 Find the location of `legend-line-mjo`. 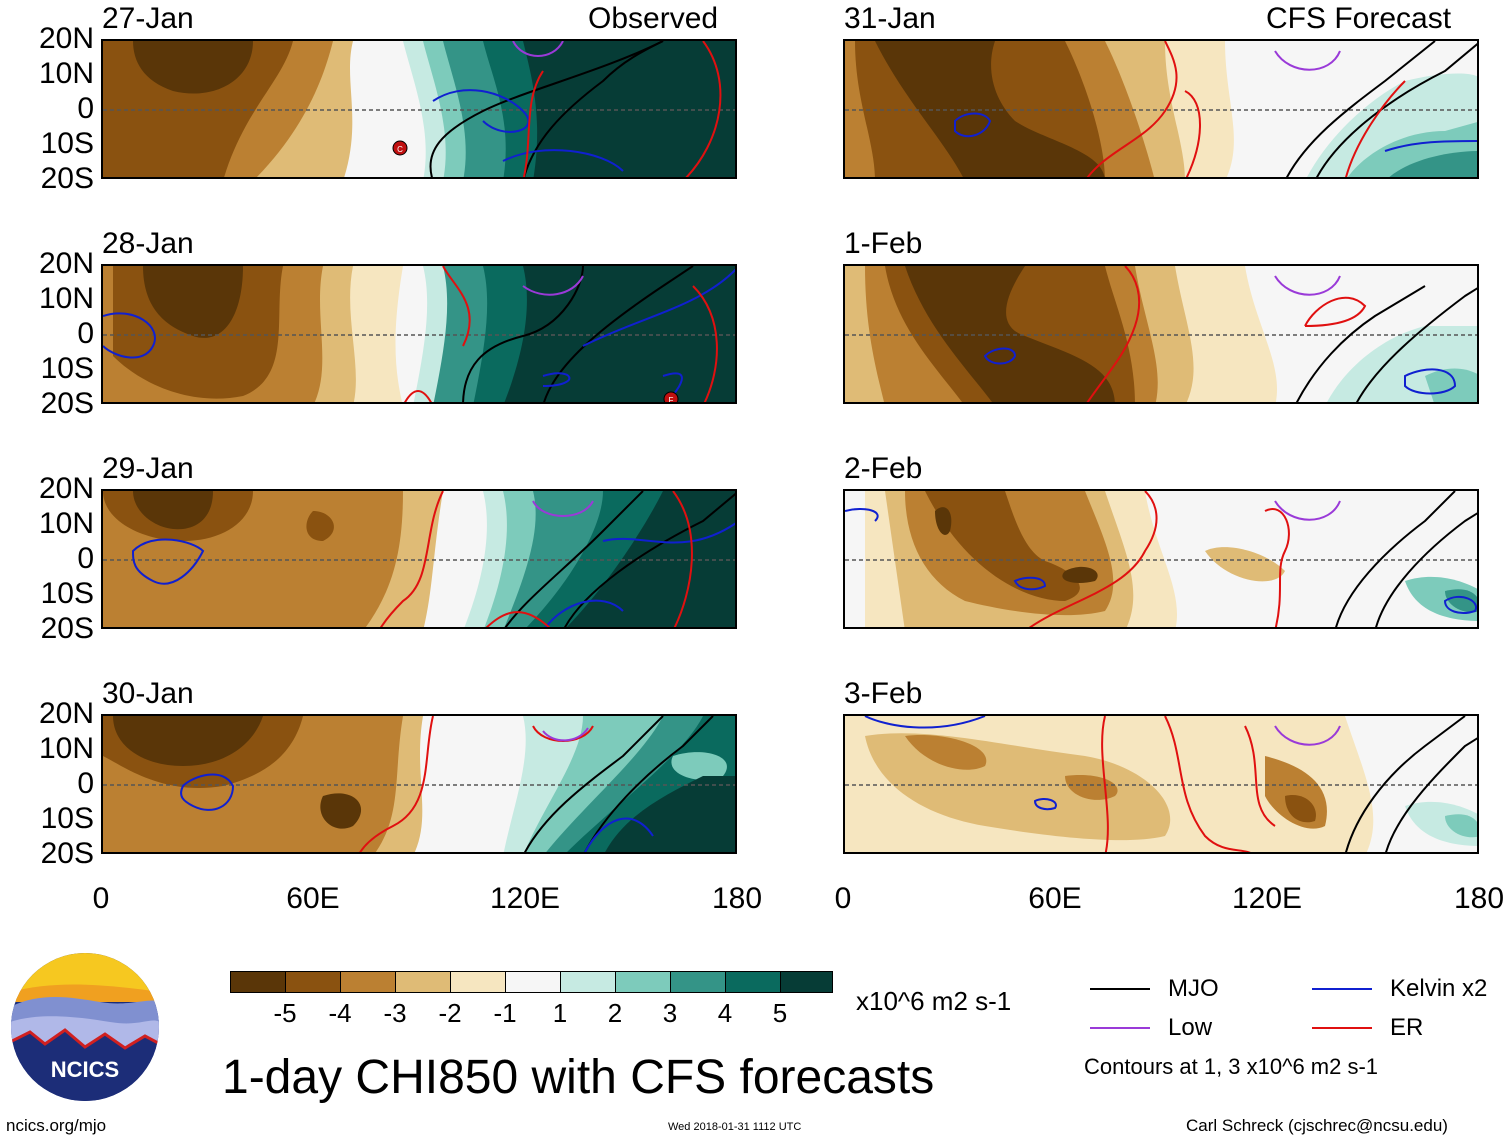

legend-line-mjo is located at coordinates (1120, 989).